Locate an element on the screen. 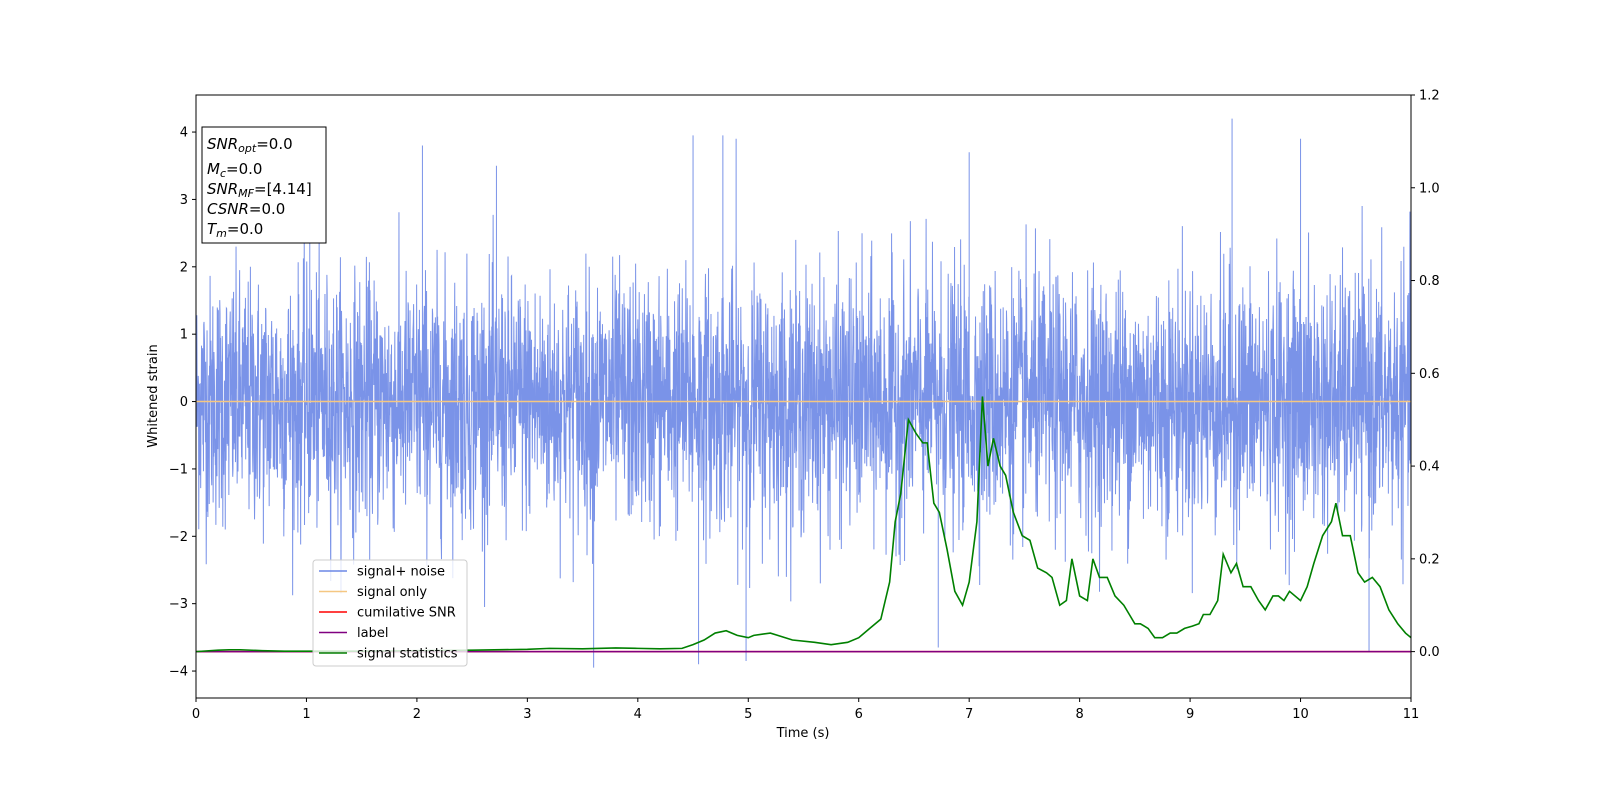 The height and width of the screenshot is (800, 1600). info-value: =[4.14] is located at coordinates (283, 189).